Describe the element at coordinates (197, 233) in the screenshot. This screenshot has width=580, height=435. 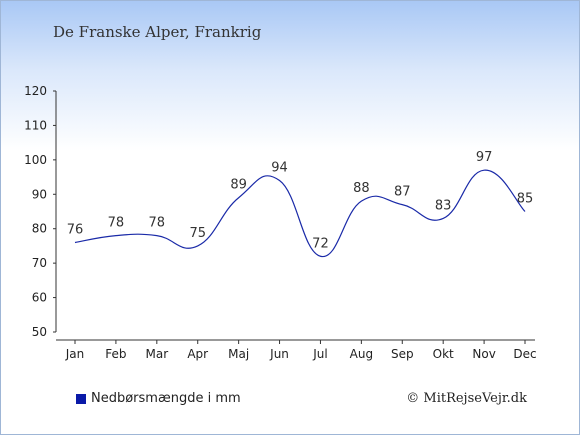
I see `data-label: 75` at that location.